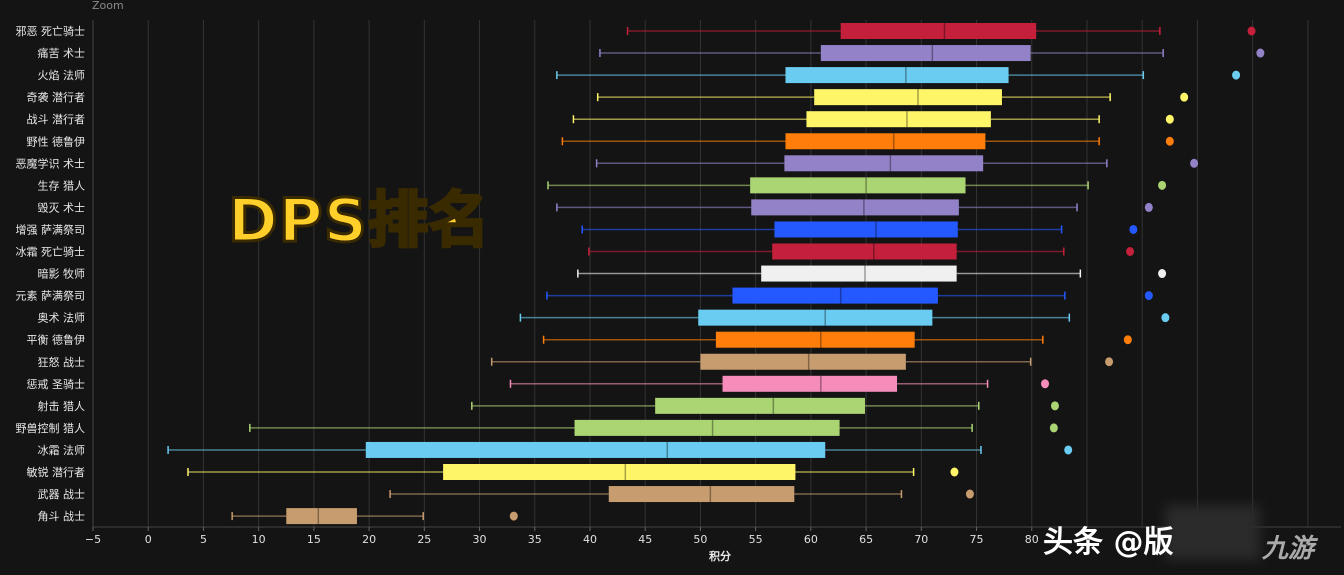 The image size is (1344, 575). I want to click on toutiao-watermark: 头条 @版, so click(1108, 542).